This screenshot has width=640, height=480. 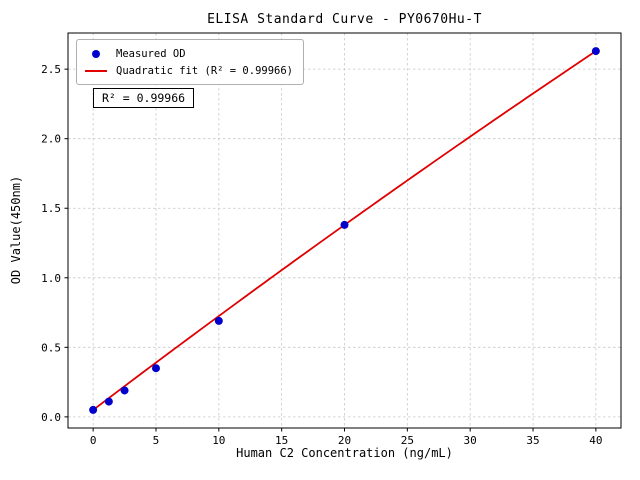 I want to click on chart-legend: Measured OD Quadratic fit (R² = 0.99966), so click(x=190, y=62).